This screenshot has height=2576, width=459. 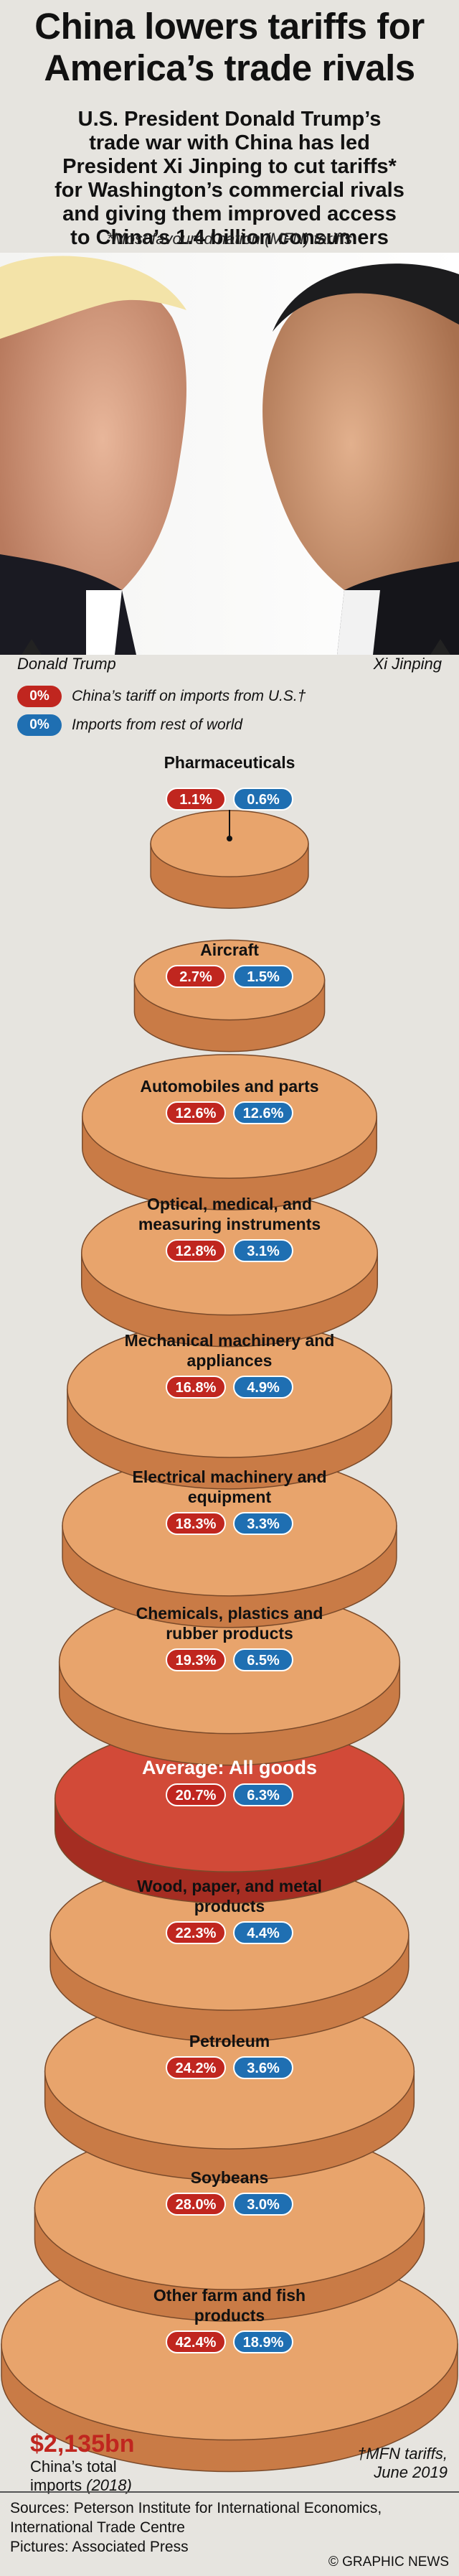 I want to click on us-tariff-label: 28.0%, so click(x=196, y=2205).